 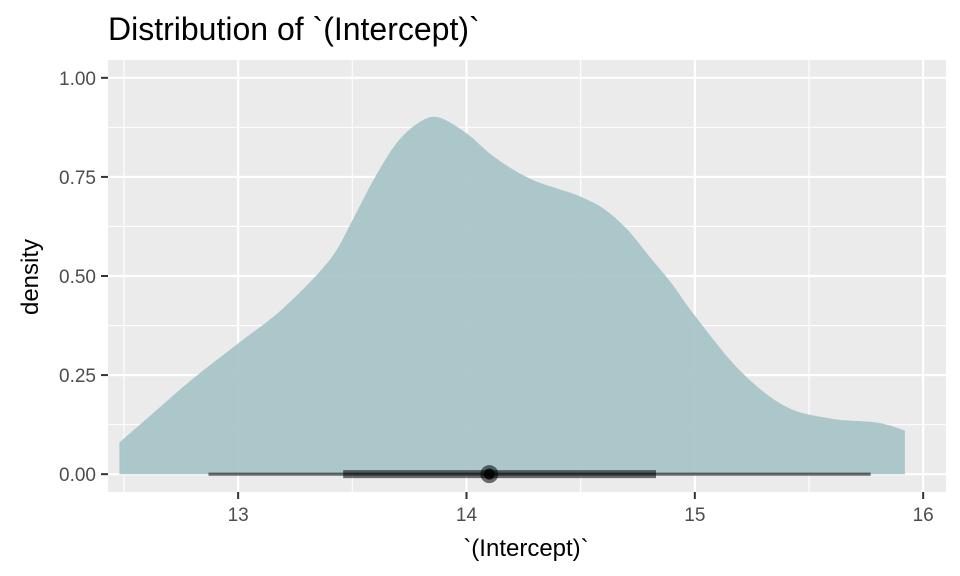 I want to click on y-tick-label: 0.50, so click(x=77, y=277).